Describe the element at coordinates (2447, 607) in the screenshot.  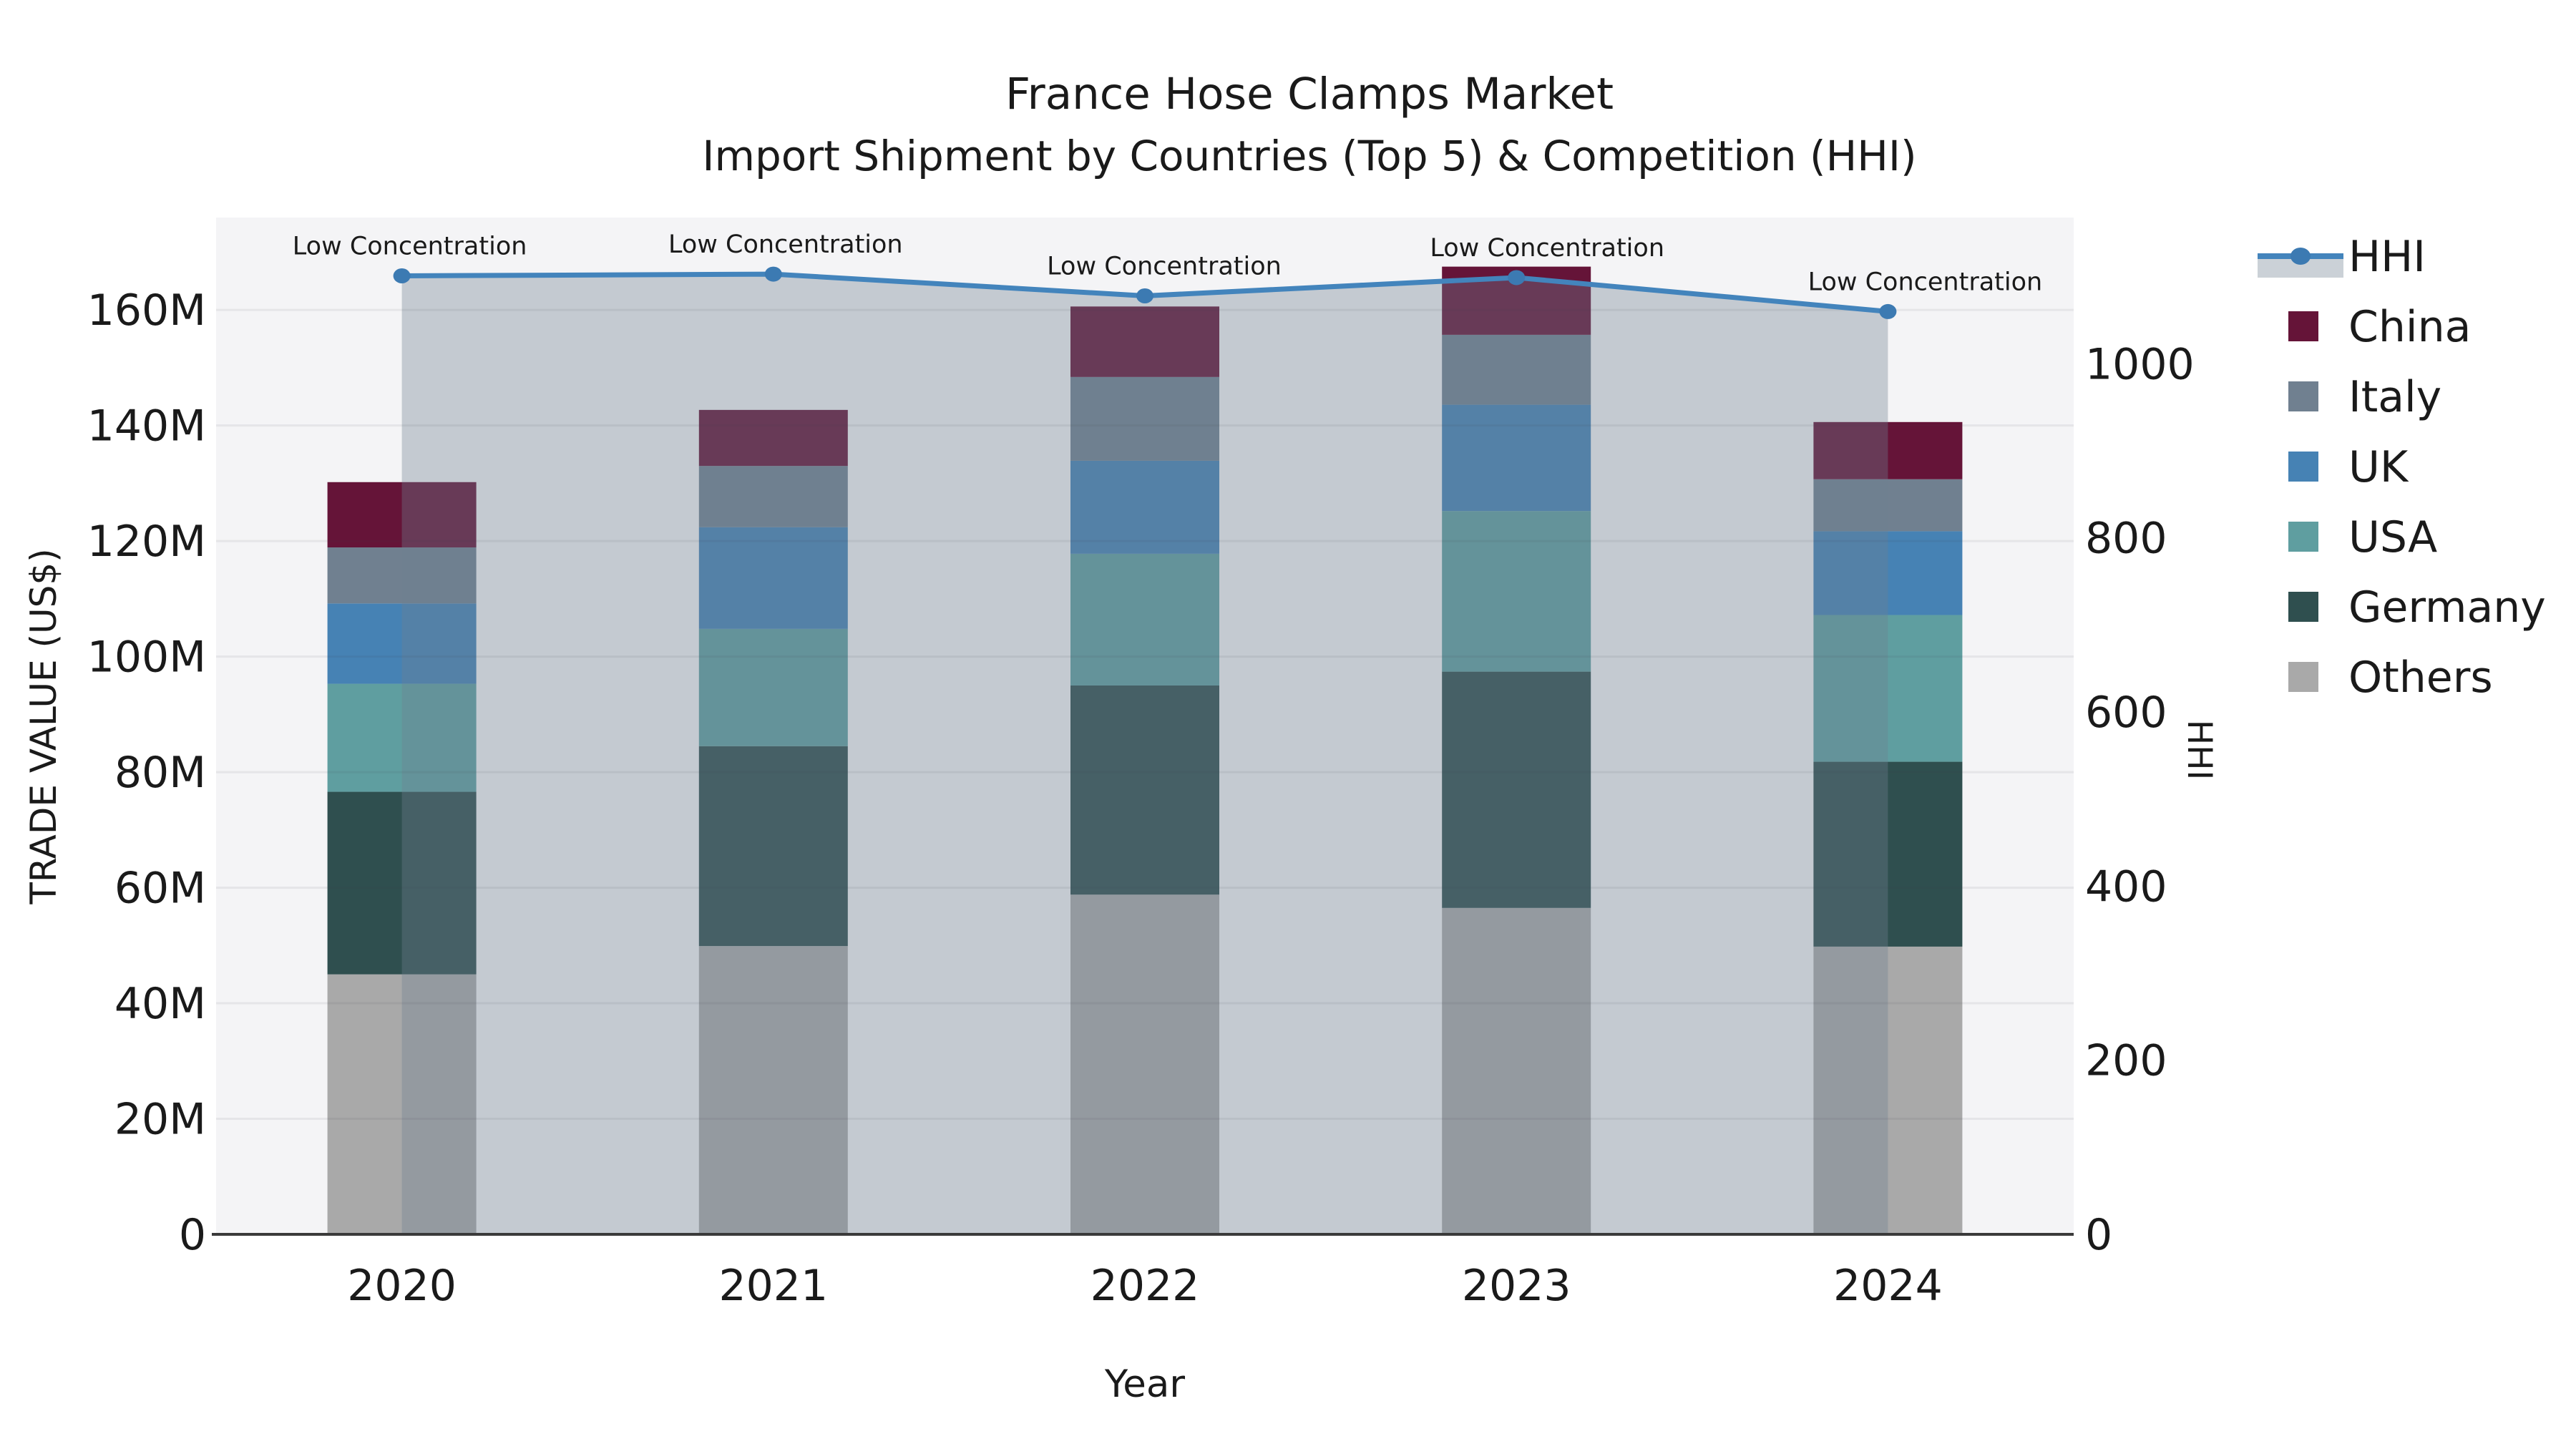
I see `legend-label: Germany` at that location.